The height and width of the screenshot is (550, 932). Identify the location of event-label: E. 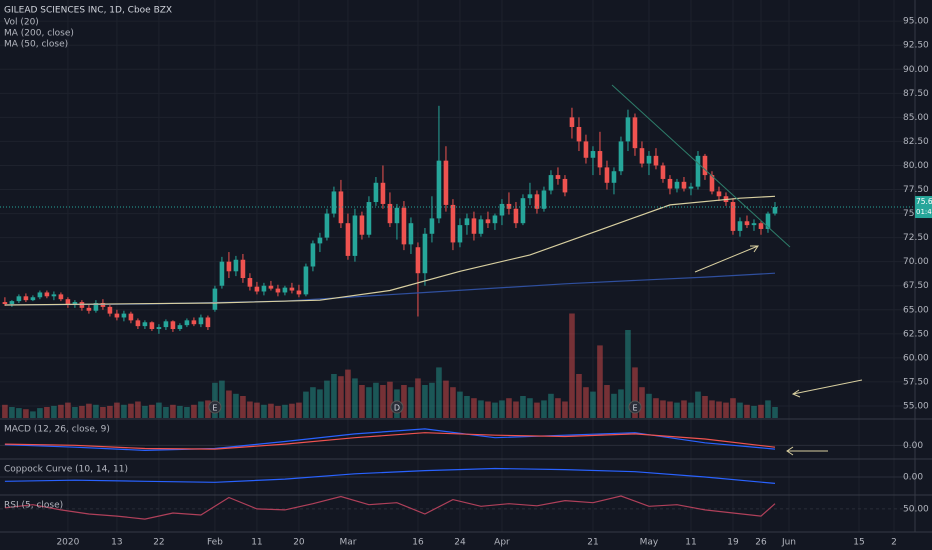
(214, 408).